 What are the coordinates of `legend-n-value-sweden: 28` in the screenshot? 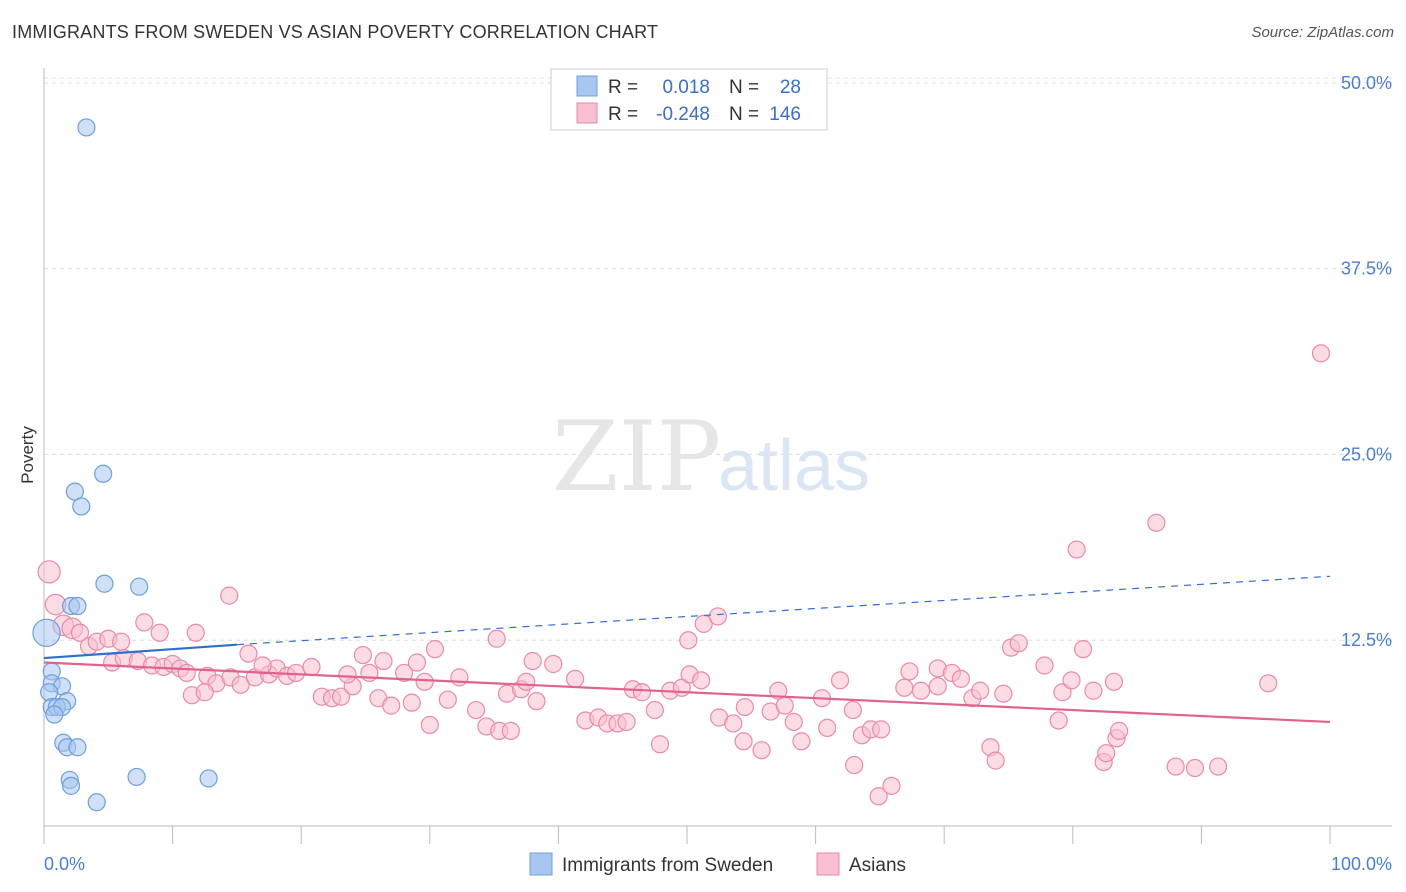 It's located at (790, 87).